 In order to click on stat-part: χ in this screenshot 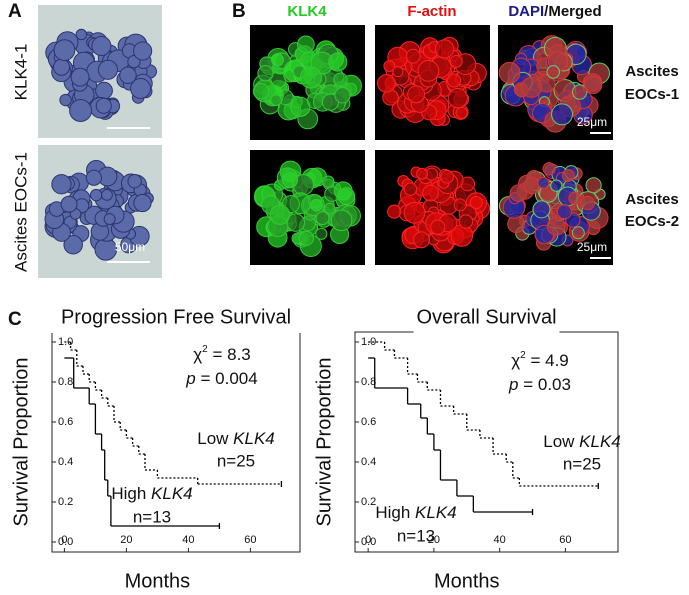, I will do `click(515, 360)`.